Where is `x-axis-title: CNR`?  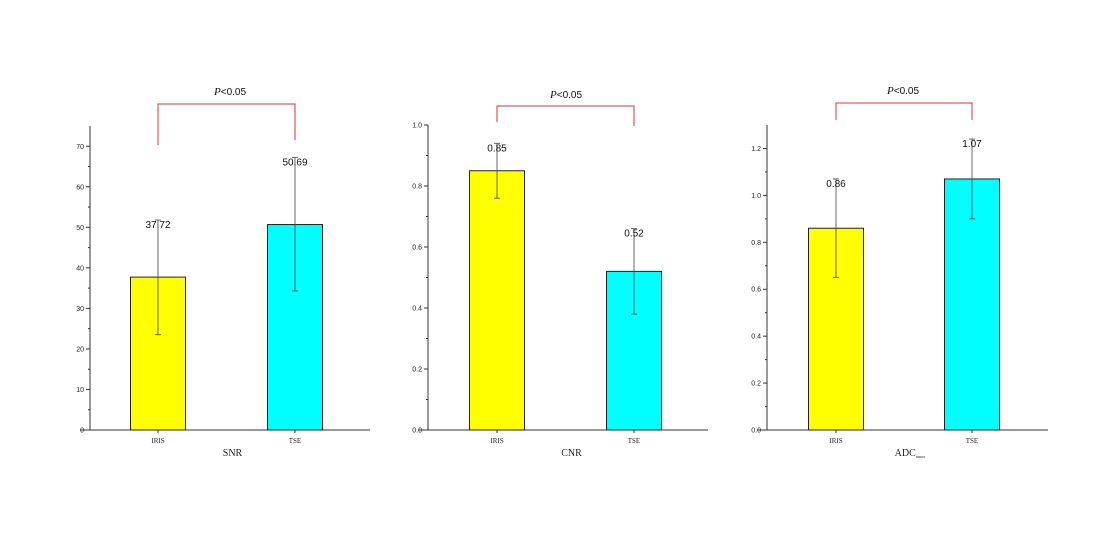
x-axis-title: CNR is located at coordinates (571, 453).